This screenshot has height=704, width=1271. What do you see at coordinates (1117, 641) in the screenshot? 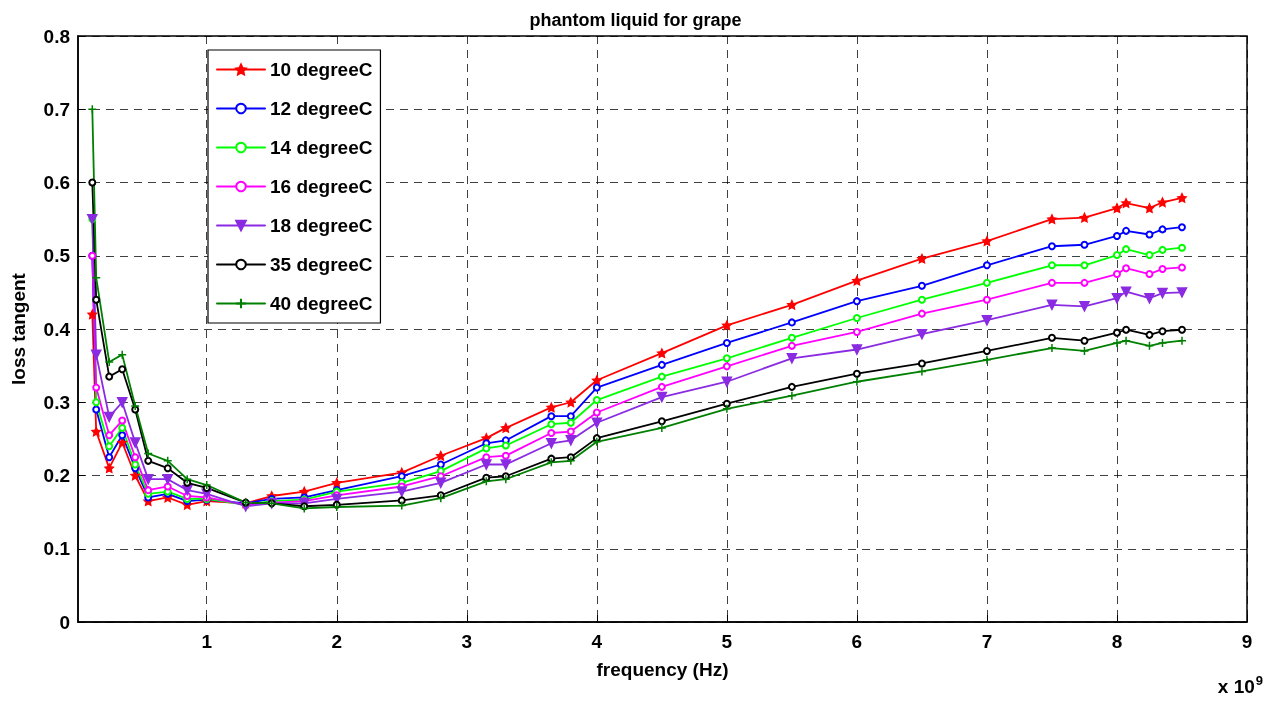
I see `x-tick-label: 8` at bounding box center [1117, 641].